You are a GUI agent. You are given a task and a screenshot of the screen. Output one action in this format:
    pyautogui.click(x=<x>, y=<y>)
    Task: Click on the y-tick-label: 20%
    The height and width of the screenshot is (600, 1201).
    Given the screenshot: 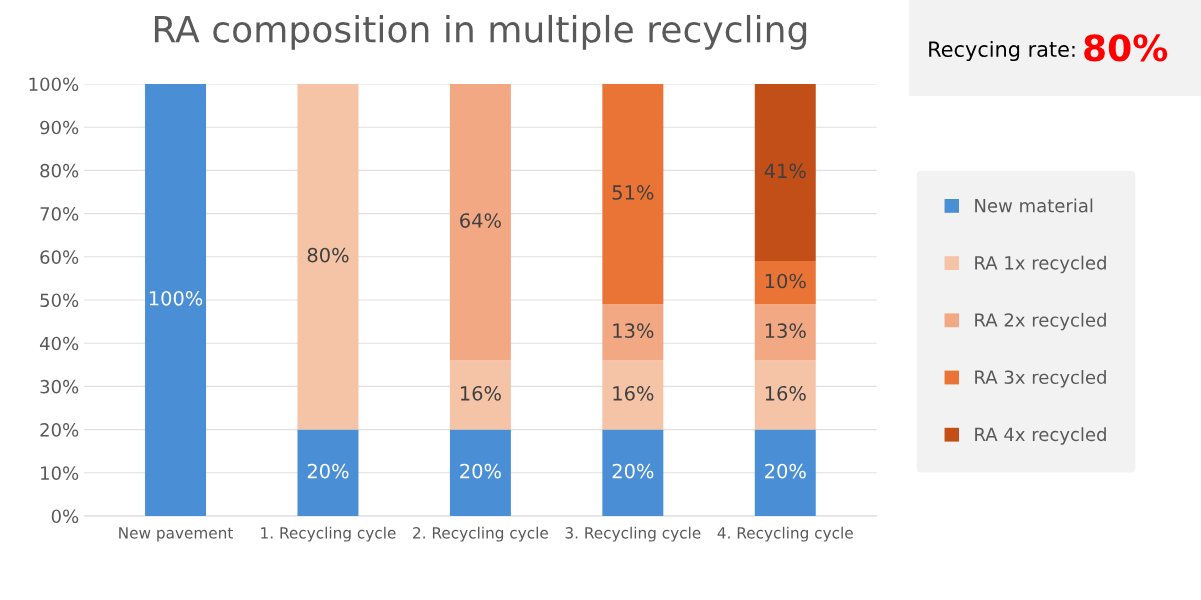 What is the action you would take?
    pyautogui.click(x=59, y=430)
    